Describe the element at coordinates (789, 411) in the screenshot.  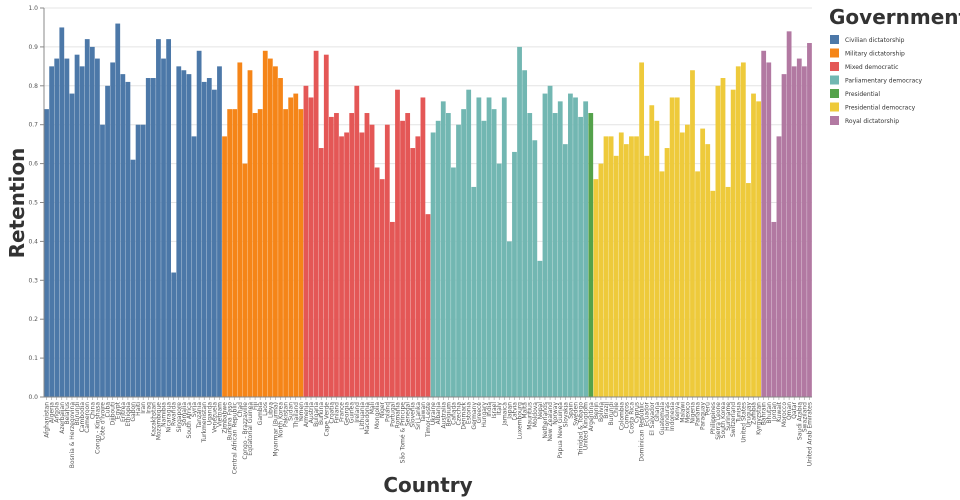
I see `x-tick-label: Oman` at that location.